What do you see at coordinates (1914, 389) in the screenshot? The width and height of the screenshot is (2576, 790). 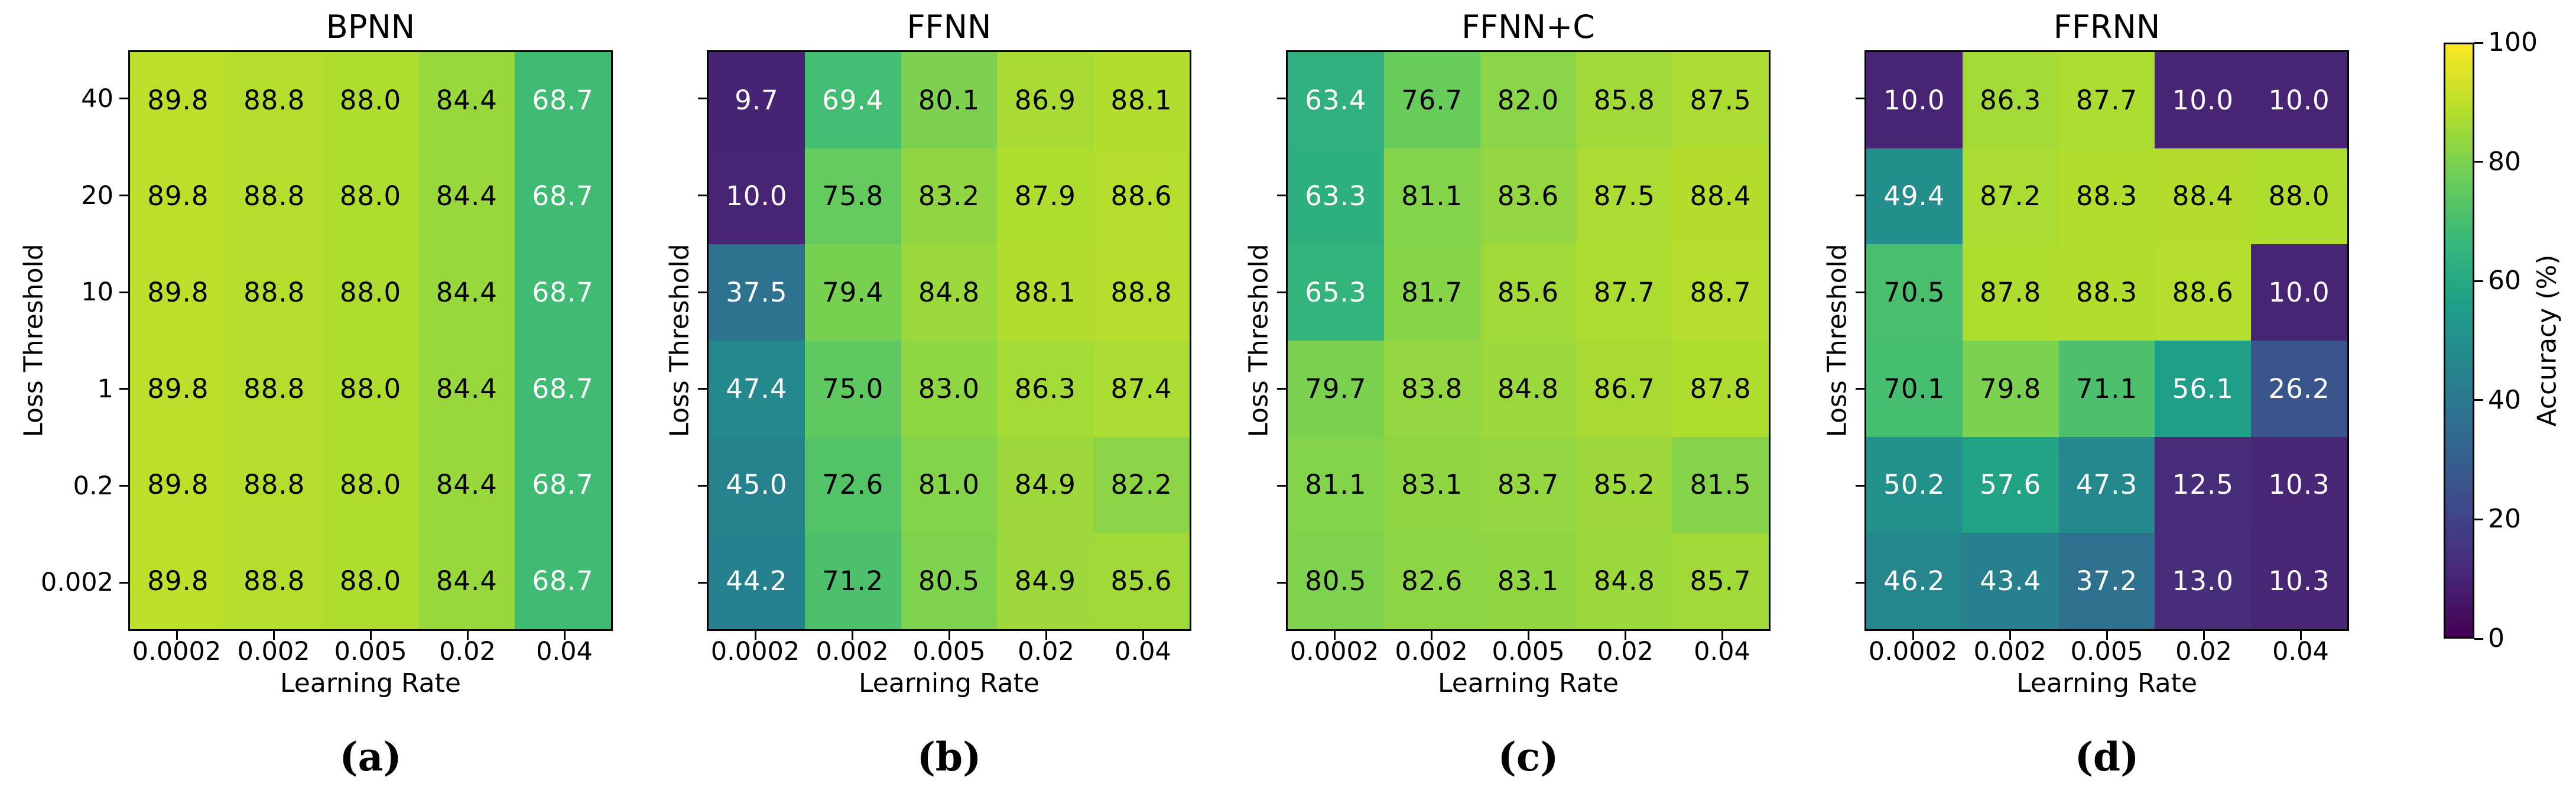 I see `heatmap-cell: 70.1` at bounding box center [1914, 389].